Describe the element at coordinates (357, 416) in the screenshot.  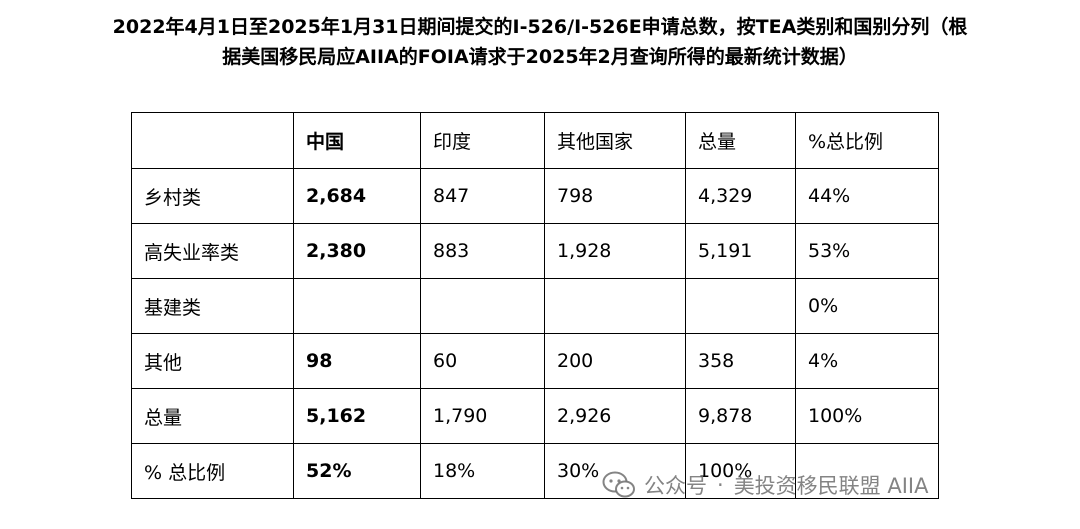
I see `cell-china: 5,162` at that location.